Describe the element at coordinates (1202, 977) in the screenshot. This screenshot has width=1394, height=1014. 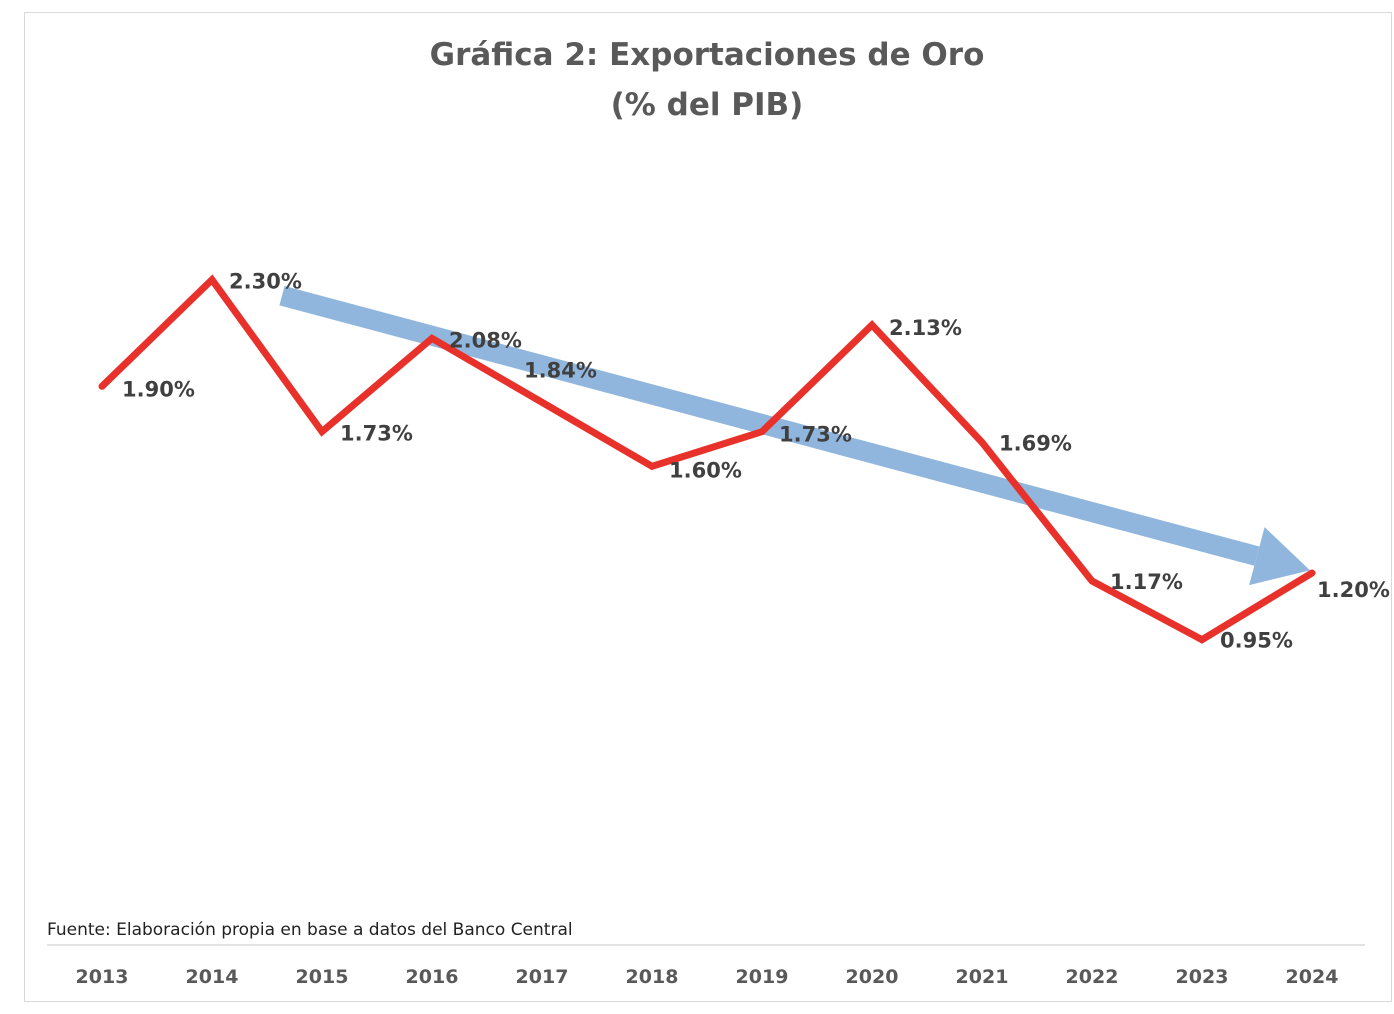
I see `x-tick-label: 2023` at that location.